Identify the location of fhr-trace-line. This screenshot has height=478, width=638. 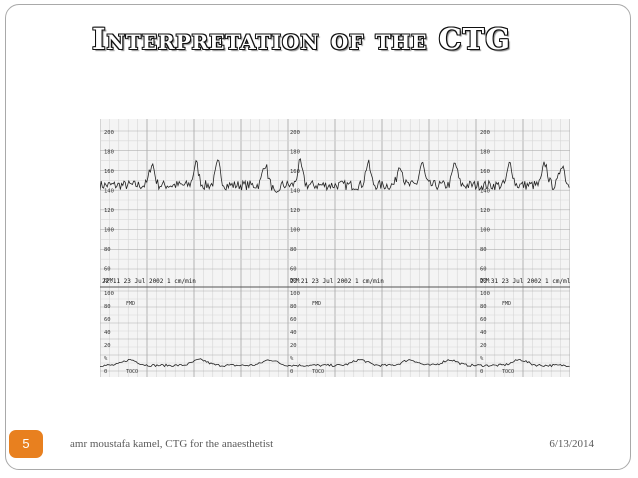
(335, 175).